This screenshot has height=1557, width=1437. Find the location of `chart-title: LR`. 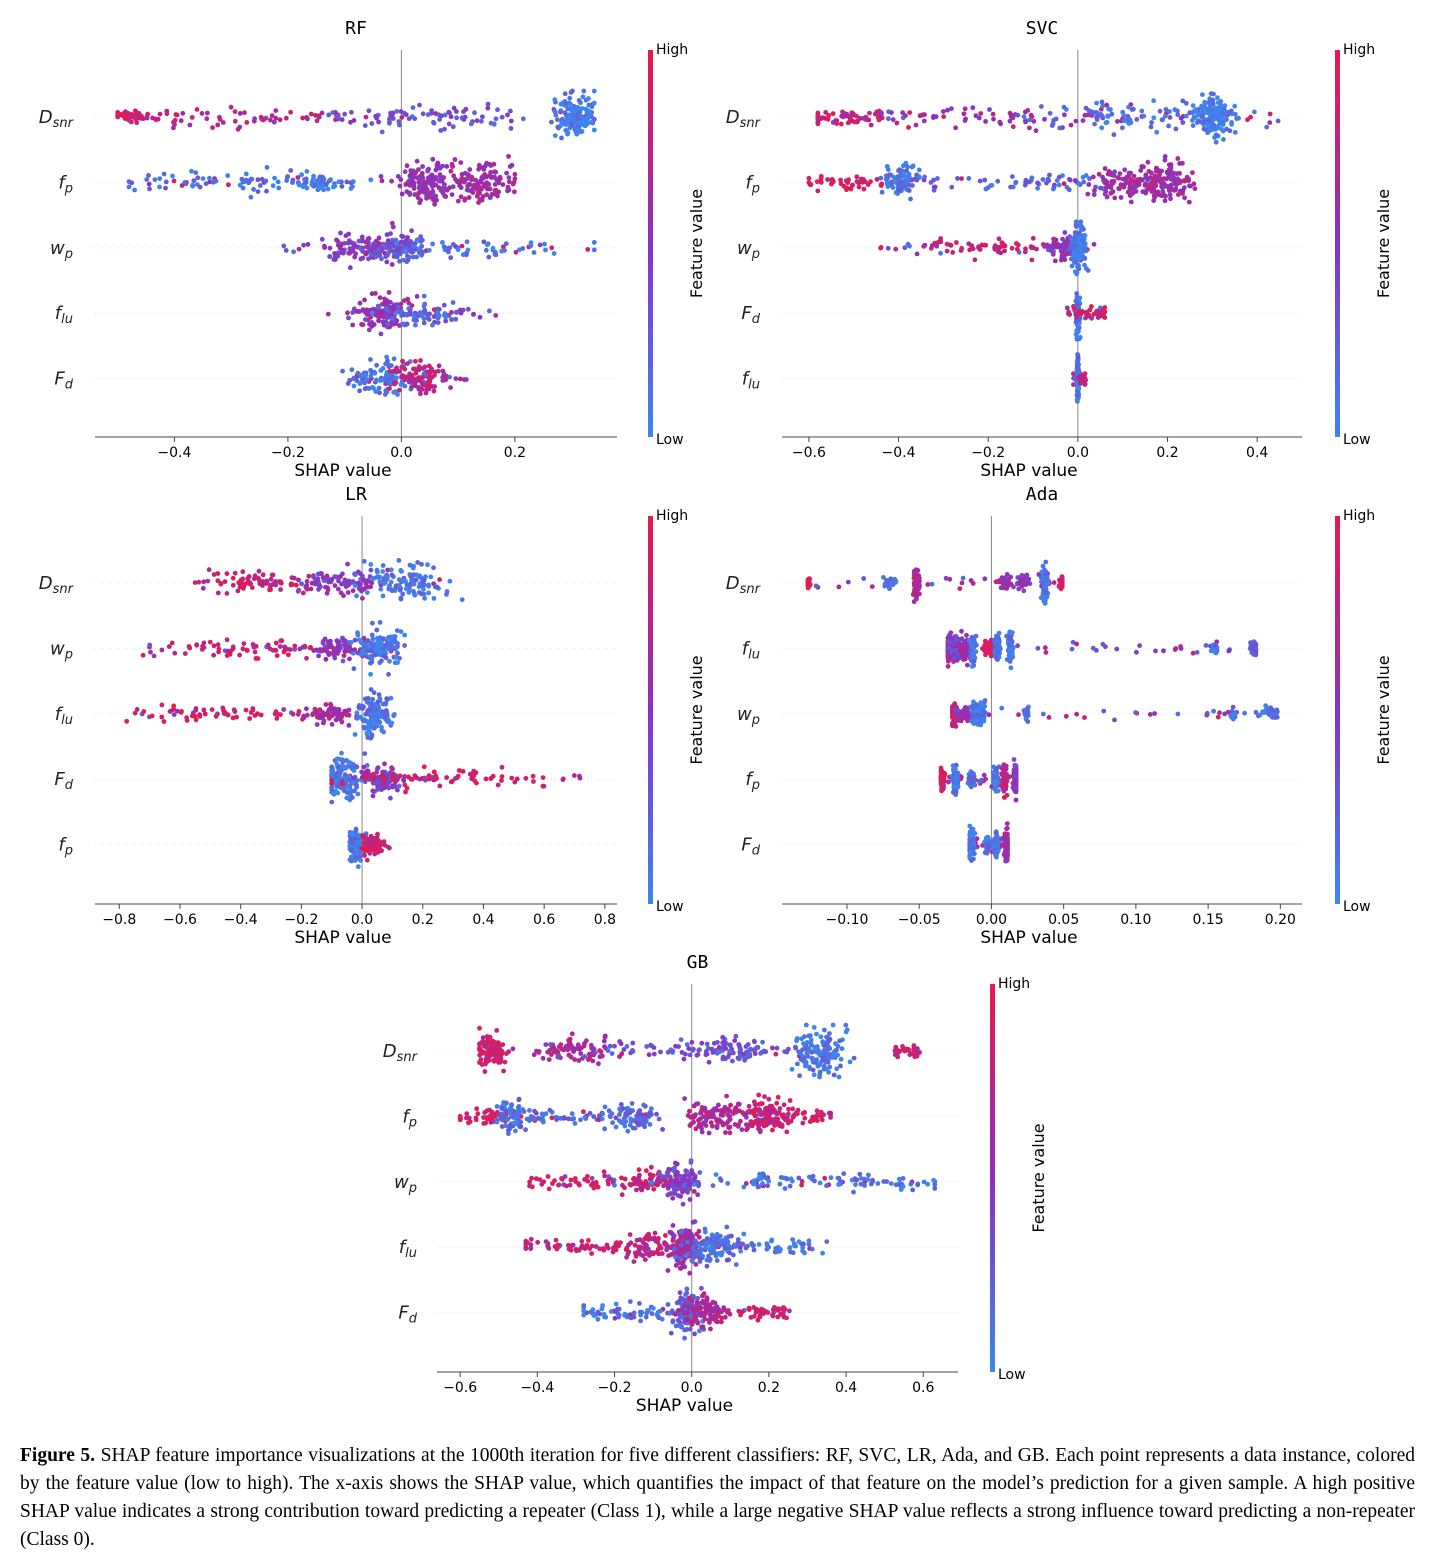

chart-title: LR is located at coordinates (356, 494).